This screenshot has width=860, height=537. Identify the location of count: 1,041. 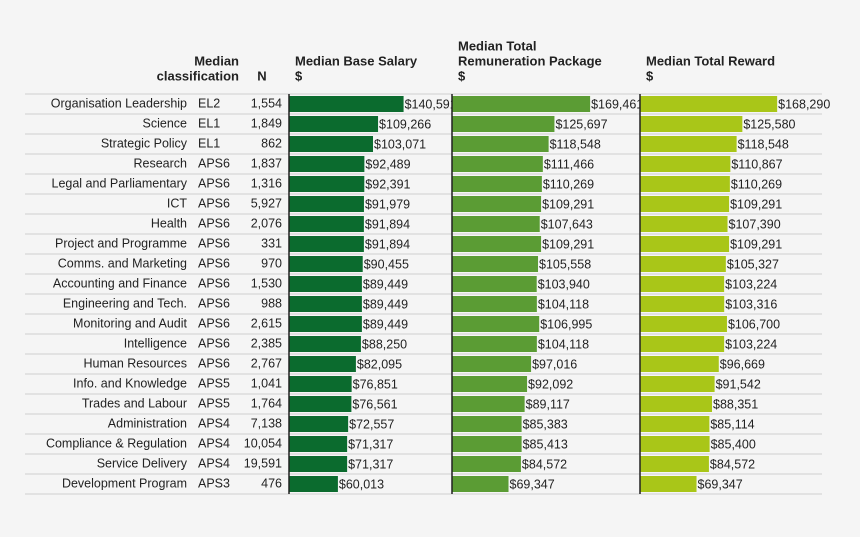
(266, 383).